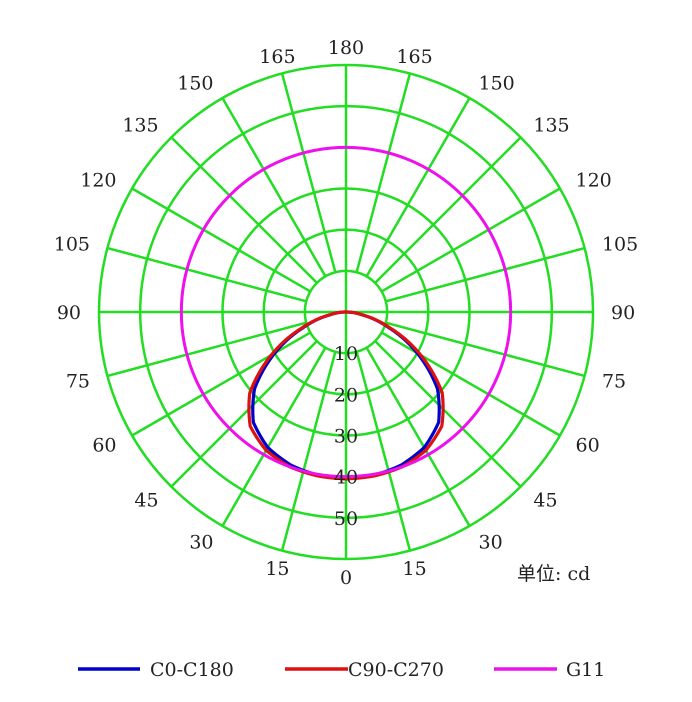 The height and width of the screenshot is (702, 692). I want to click on radial-label-10: 10, so click(346, 354).